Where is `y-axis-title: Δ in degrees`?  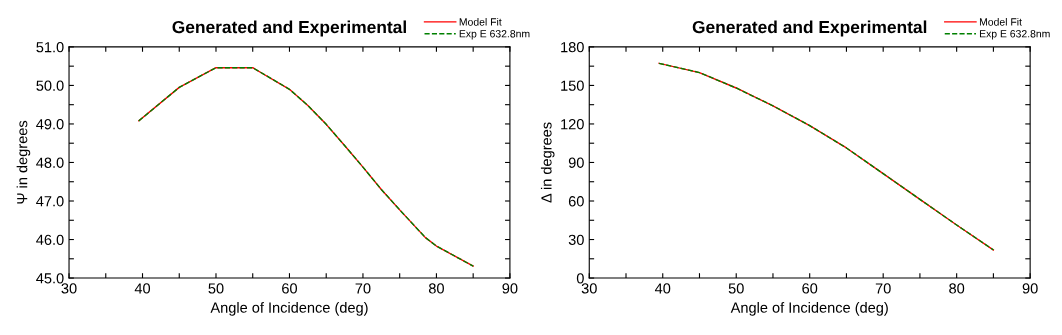 y-axis-title: Δ in degrees is located at coordinates (547, 162).